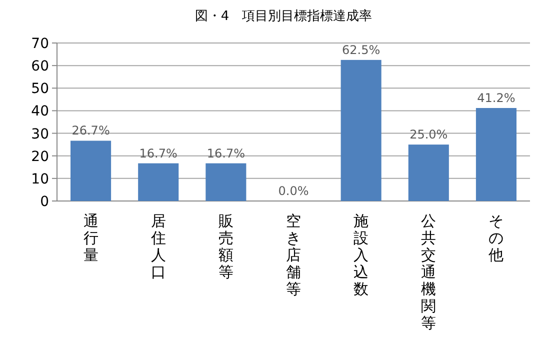 This screenshot has height=350, width=550. What do you see at coordinates (361, 49) in the screenshot?
I see `data-label: 62.5%` at bounding box center [361, 49].